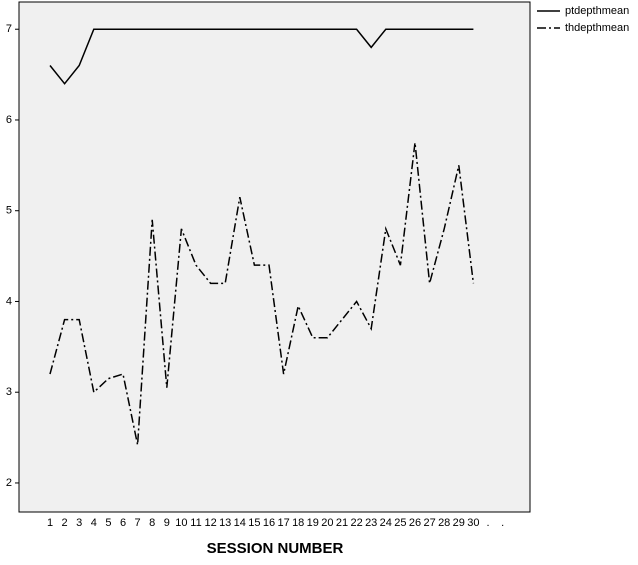  Describe the element at coordinates (210, 523) in the screenshot. I see `x-tick-label: 12` at that location.